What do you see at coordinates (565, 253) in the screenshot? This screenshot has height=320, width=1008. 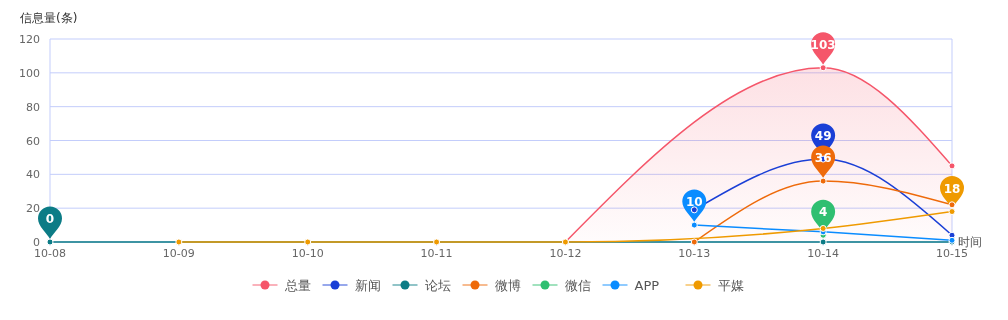 I see `x-tick-label: 10-12` at bounding box center [565, 253].